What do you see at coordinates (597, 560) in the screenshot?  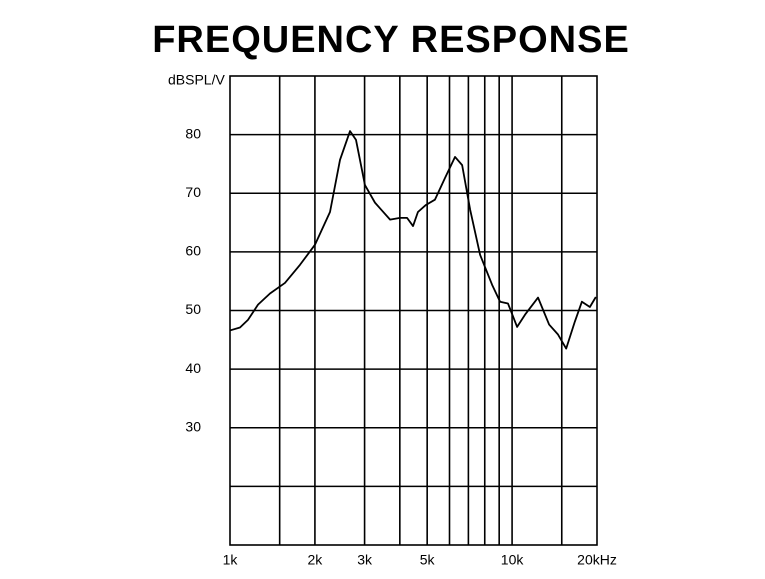 I see `x-tick-label: 20kHz` at bounding box center [597, 560].